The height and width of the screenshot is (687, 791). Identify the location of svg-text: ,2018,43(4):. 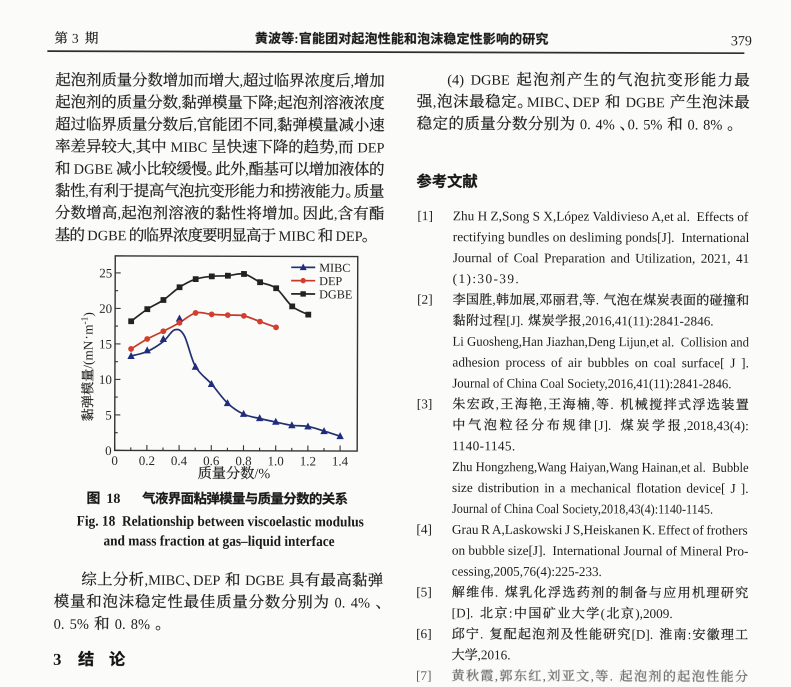
(716, 425).